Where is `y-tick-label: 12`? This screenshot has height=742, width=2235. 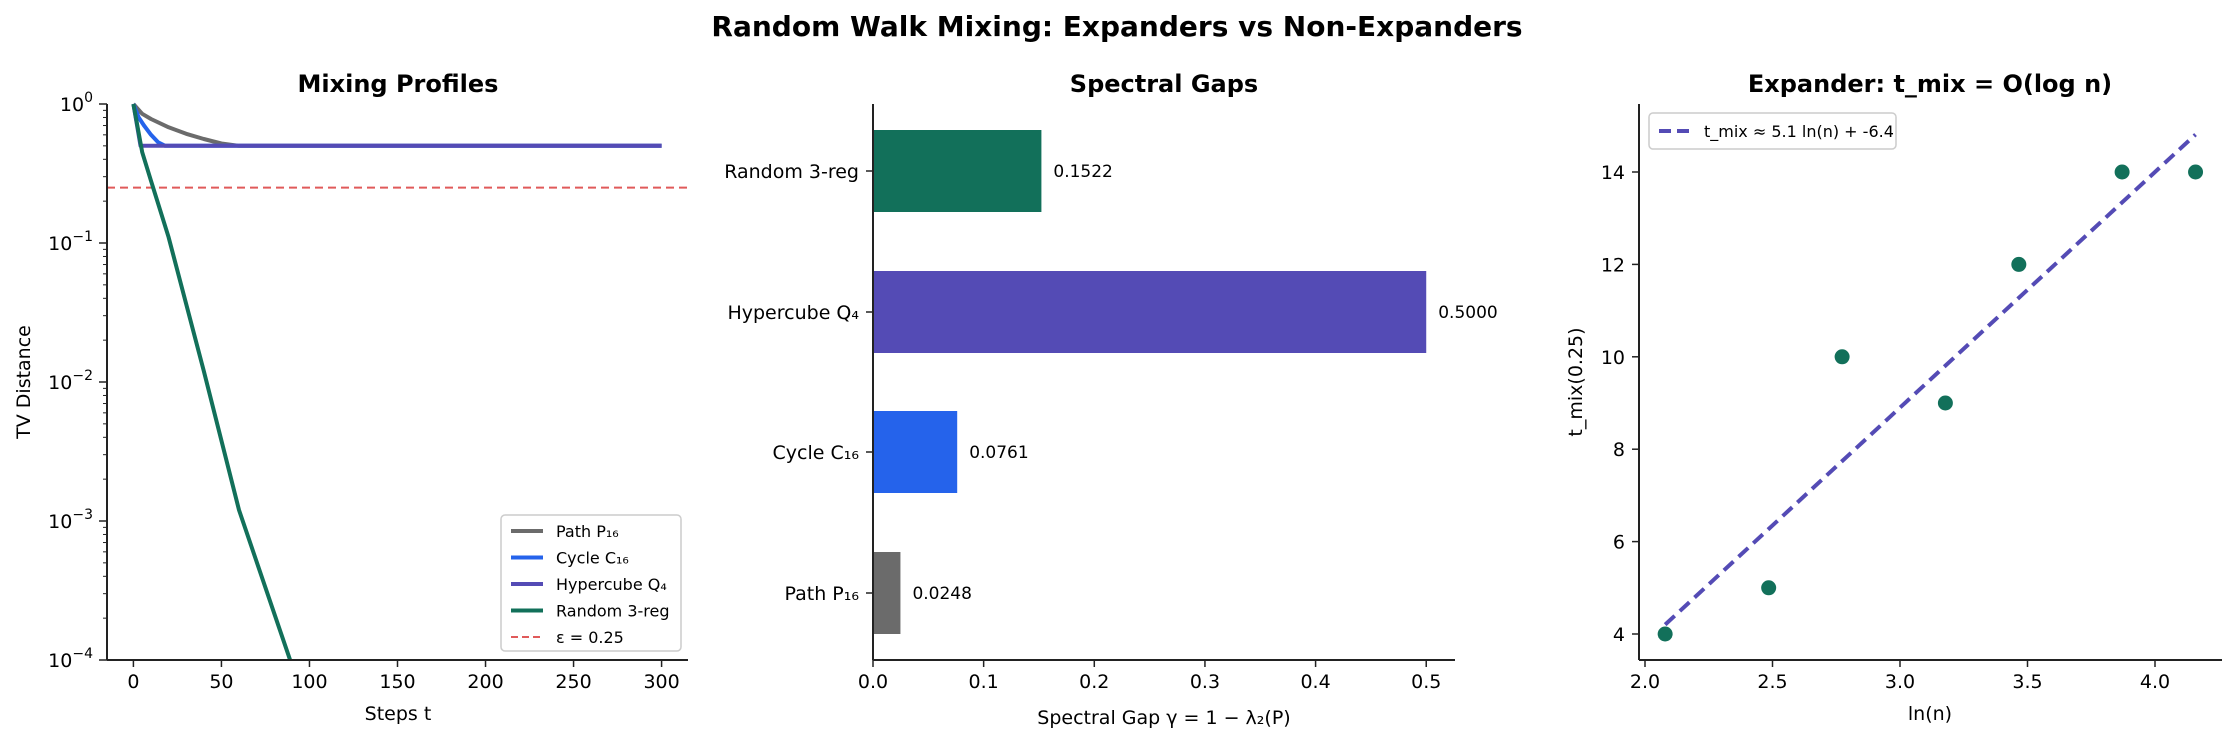 y-tick-label: 12 is located at coordinates (1613, 265).